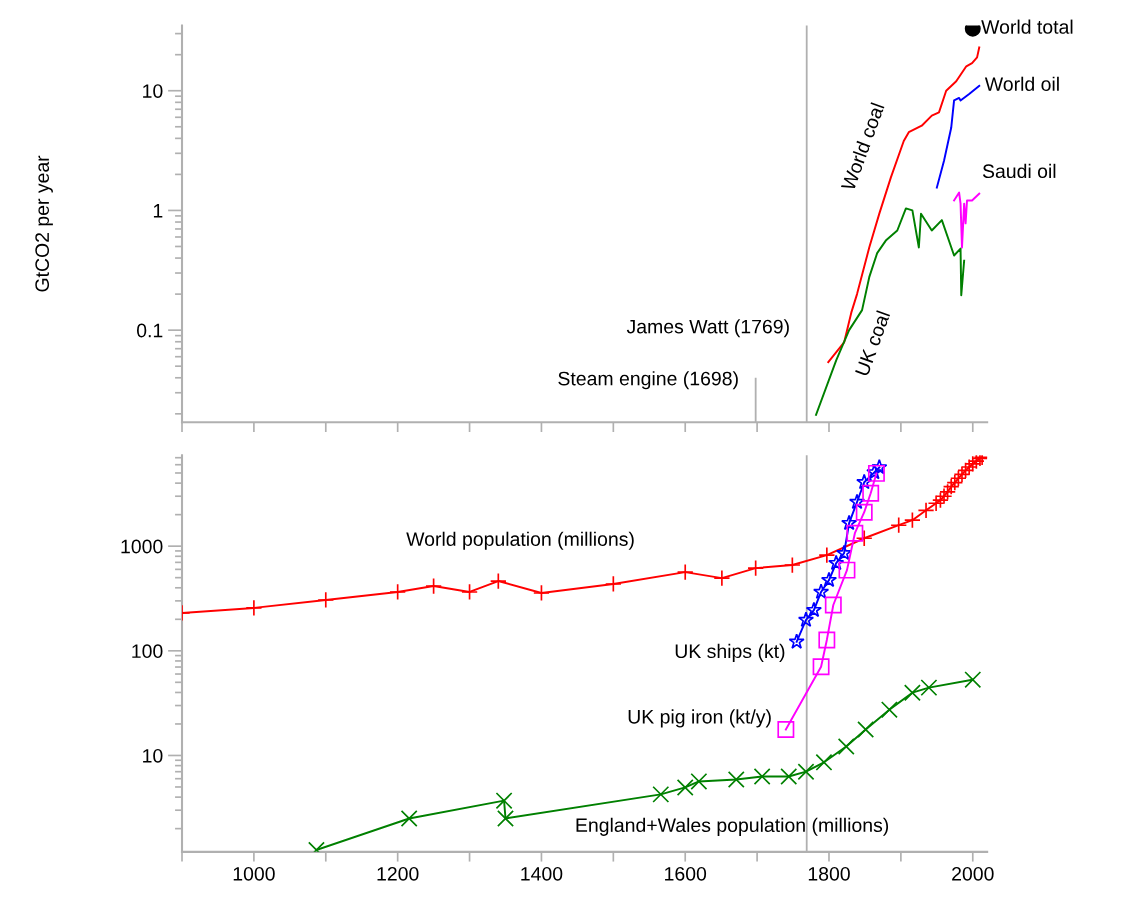 This screenshot has width=1134, height=914. Describe the element at coordinates (699, 718) in the screenshot. I see `series-label: UK pig iron (kt/y)` at that location.